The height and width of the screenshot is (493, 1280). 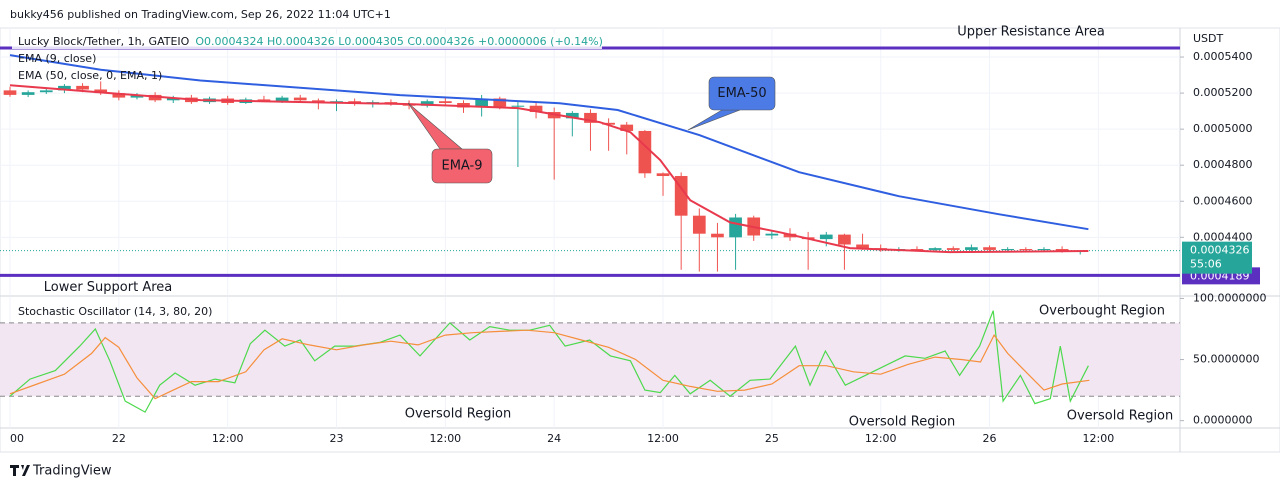 I want to click on legend-title: Lucky Block/Tether, 1h, GATEIO, so click(x=104, y=41).